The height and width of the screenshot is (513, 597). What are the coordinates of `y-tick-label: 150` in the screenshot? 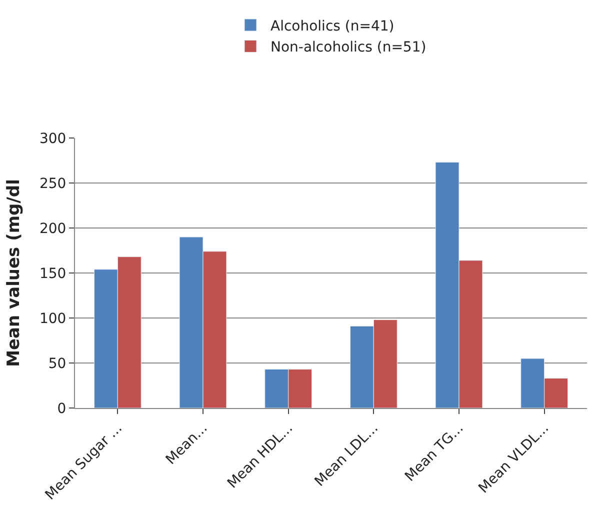 It's located at (52, 274).